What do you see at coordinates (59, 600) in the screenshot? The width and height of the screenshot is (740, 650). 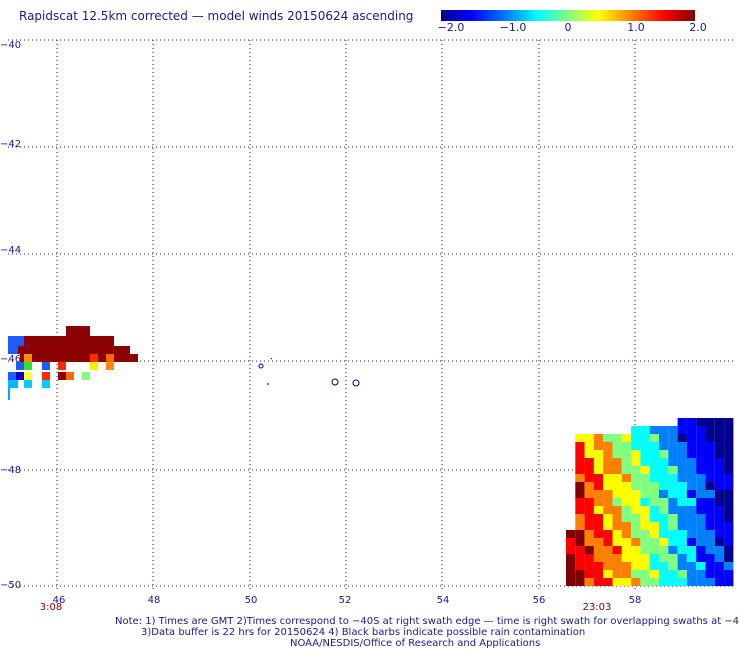 I see `lon-label: 46` at bounding box center [59, 600].